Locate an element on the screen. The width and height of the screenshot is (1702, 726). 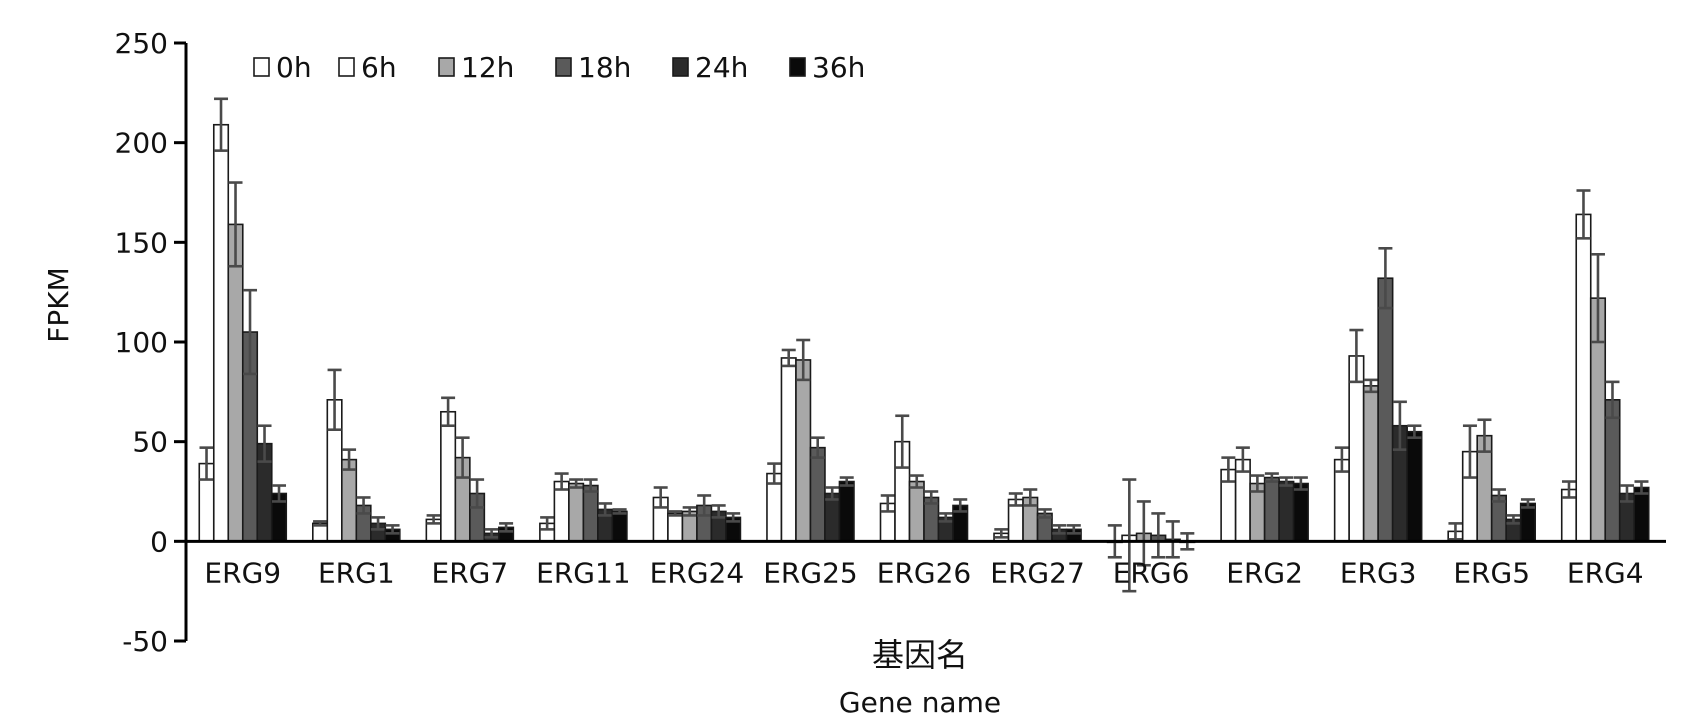
category-label: ERG11 is located at coordinates (583, 572).